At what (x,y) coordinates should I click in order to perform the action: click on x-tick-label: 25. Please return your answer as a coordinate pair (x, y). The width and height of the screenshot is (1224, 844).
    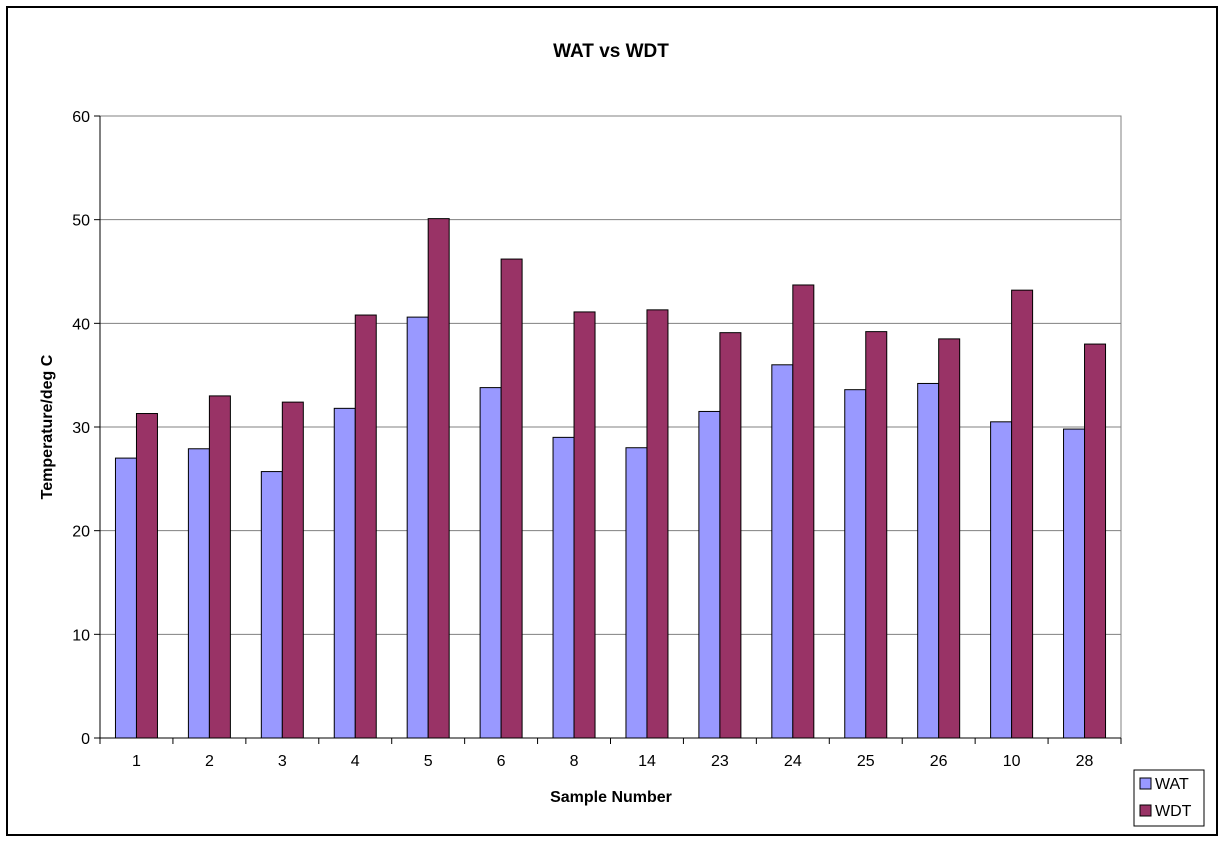
    Looking at the image, I should click on (866, 761).